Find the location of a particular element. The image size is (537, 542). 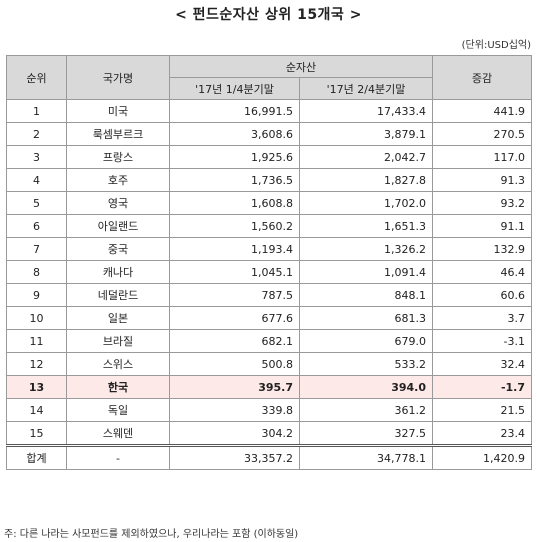

header-q2: '17년 2/4분기말 is located at coordinates (366, 88).